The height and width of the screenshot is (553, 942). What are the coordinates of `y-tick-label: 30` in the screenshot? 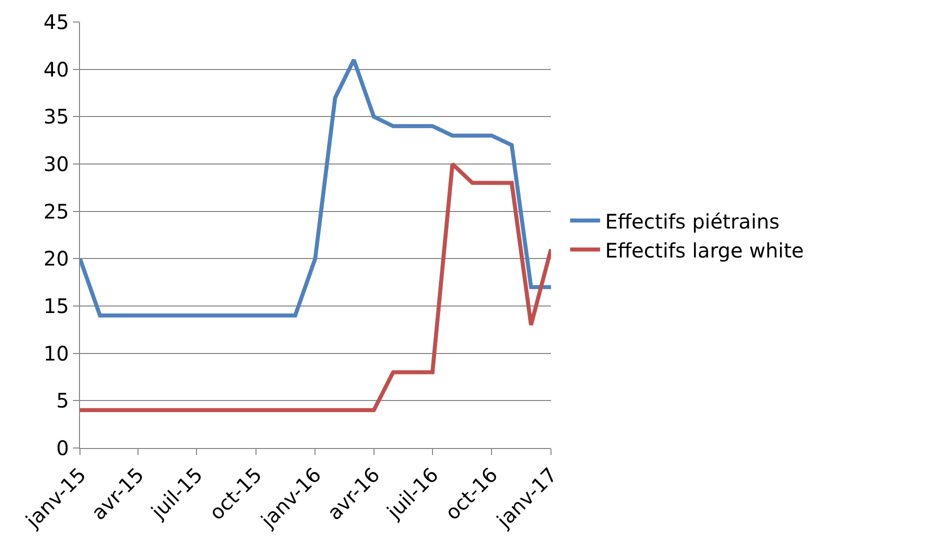 It's located at (56, 164).